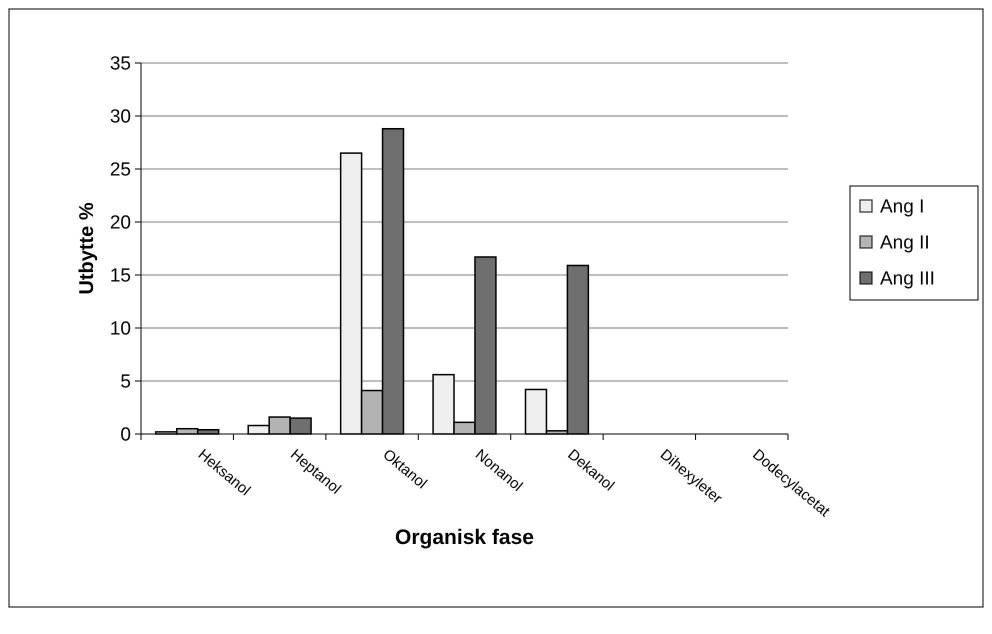 This screenshot has height=634, width=992. I want to click on y-tick-label: 35, so click(120, 64).